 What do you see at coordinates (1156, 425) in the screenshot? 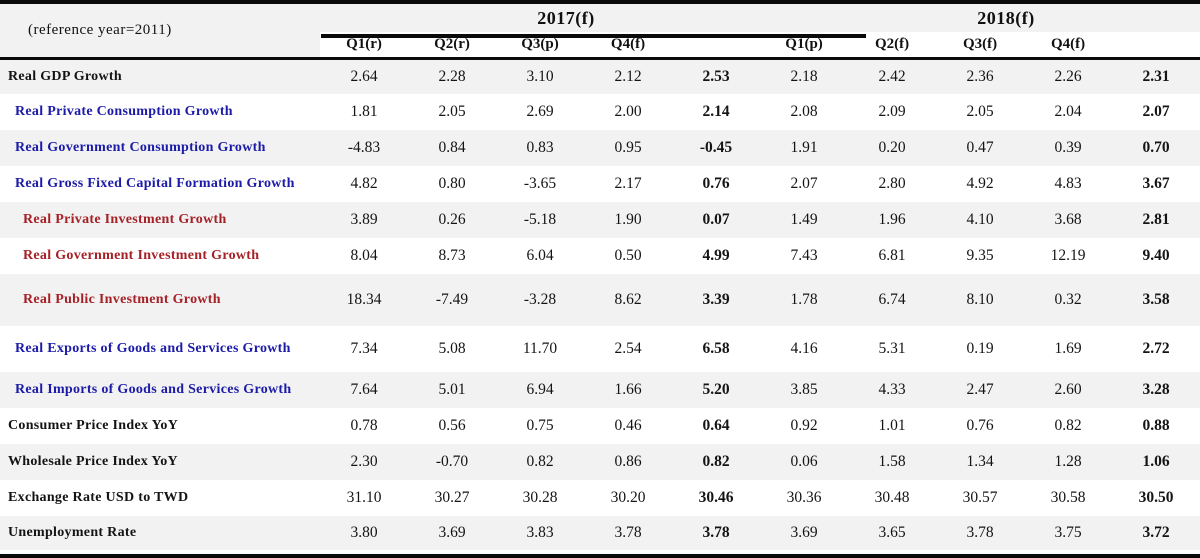
I see `cell-value: 0.88` at bounding box center [1156, 425].